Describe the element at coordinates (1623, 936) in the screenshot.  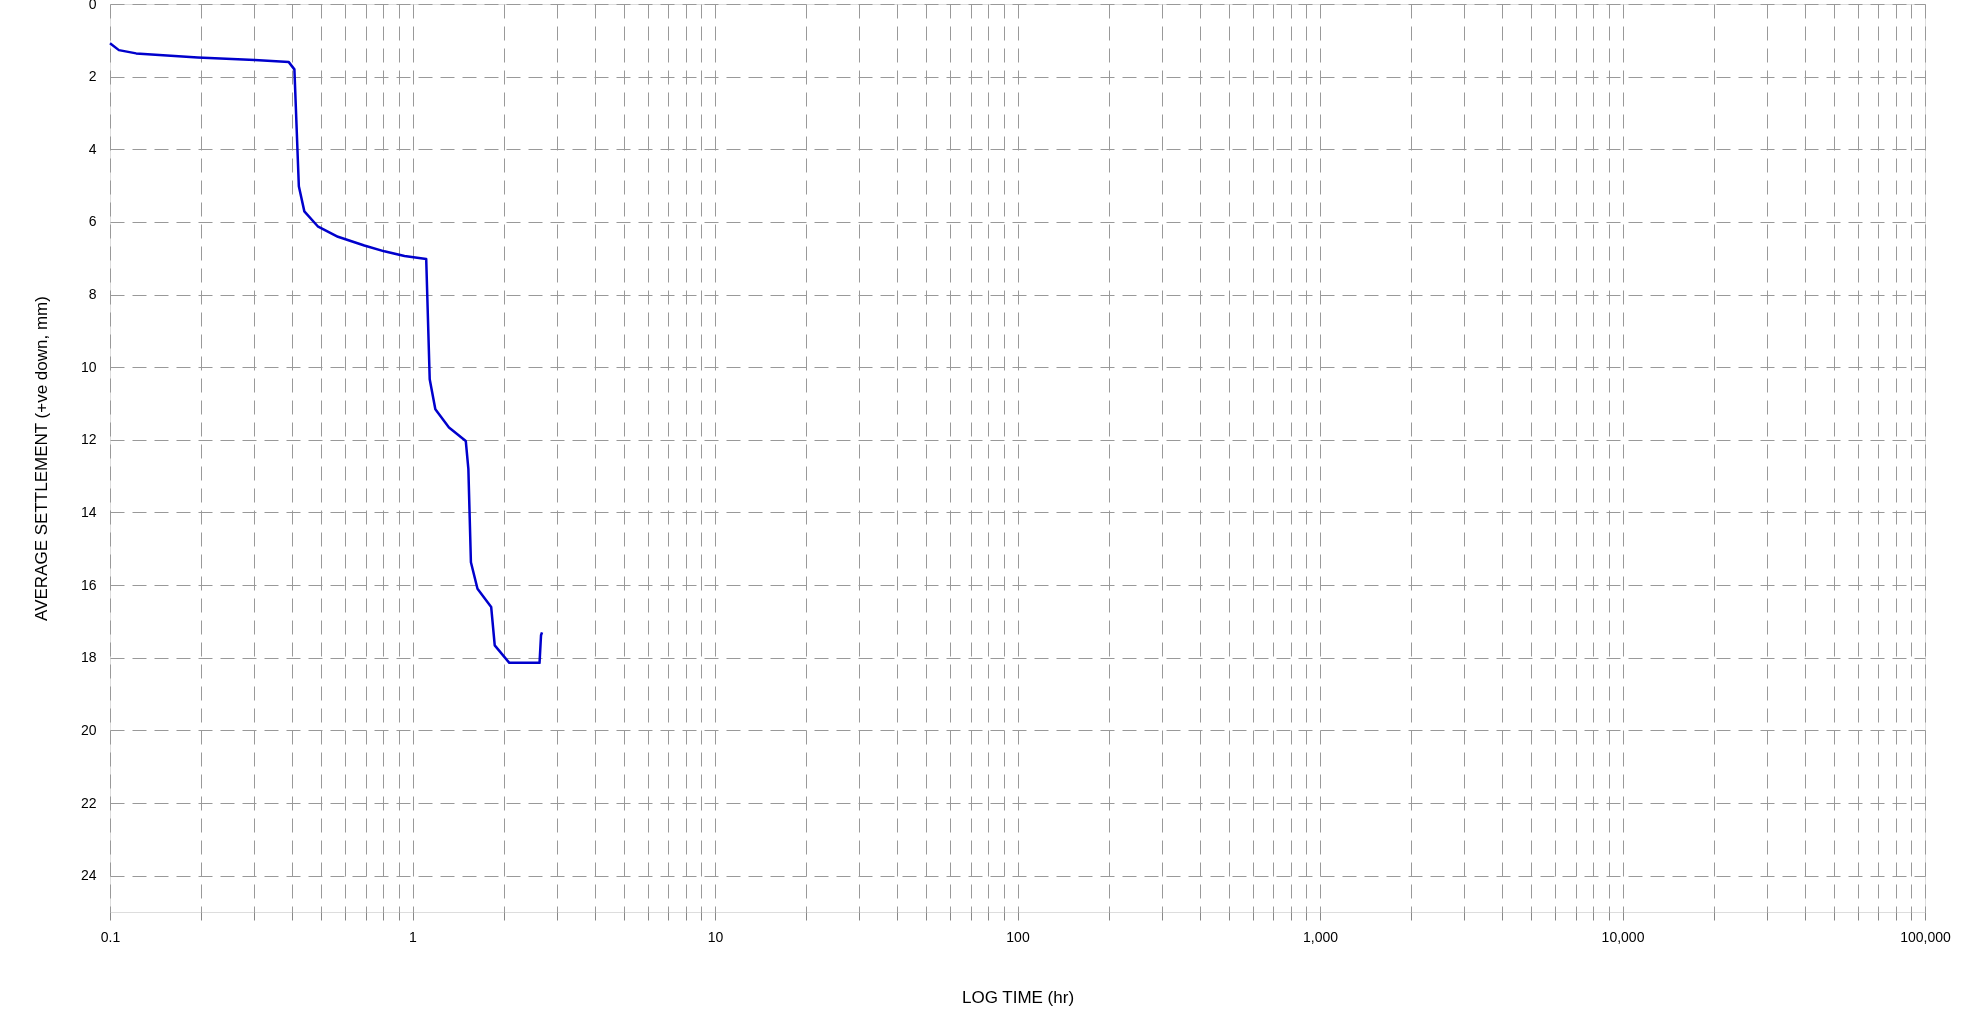
I see `x-tick-label: 10,000` at that location.